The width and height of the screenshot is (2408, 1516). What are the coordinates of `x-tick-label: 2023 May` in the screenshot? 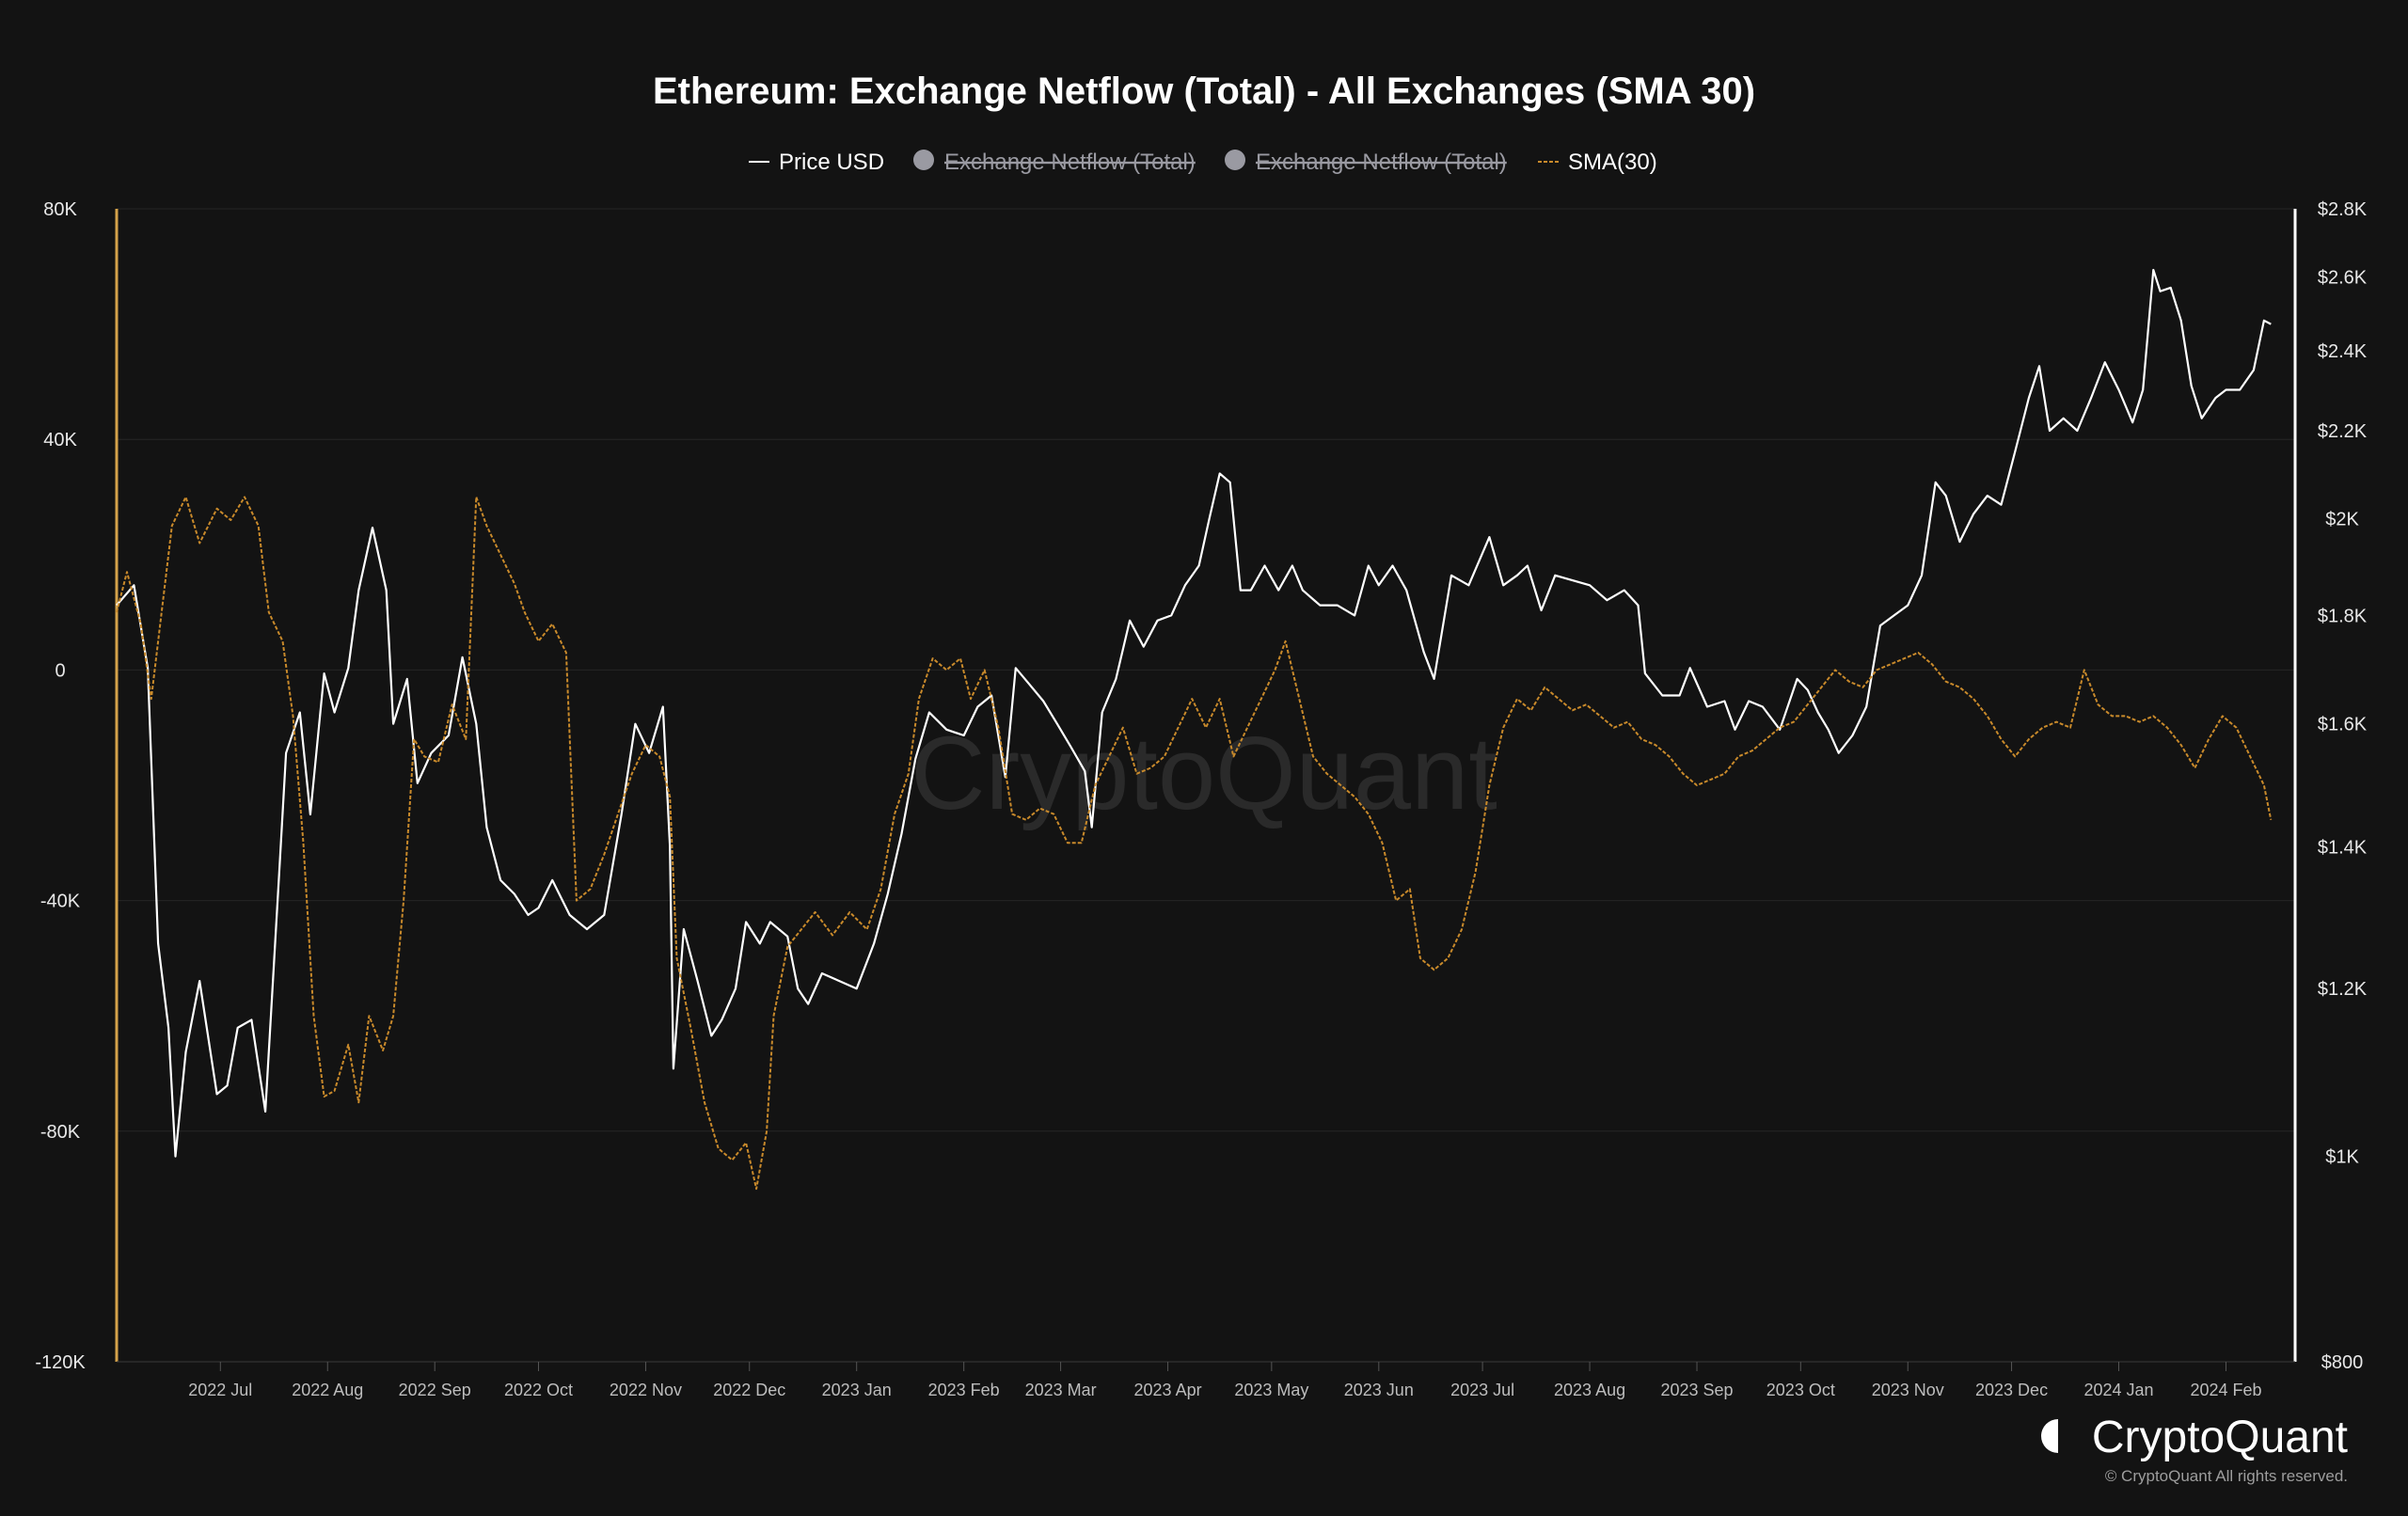 It's located at (1271, 1390).